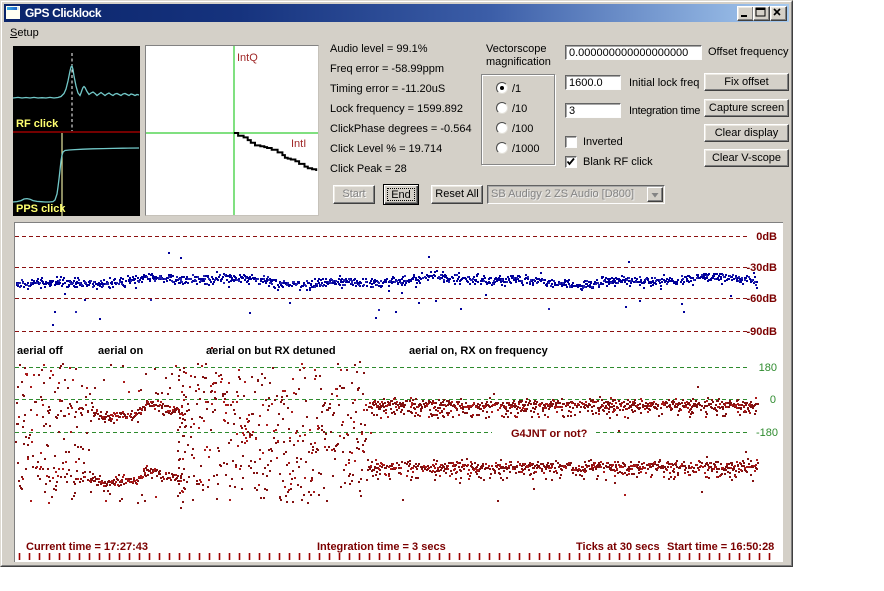  I want to click on svg-text: 0, so click(773, 400).